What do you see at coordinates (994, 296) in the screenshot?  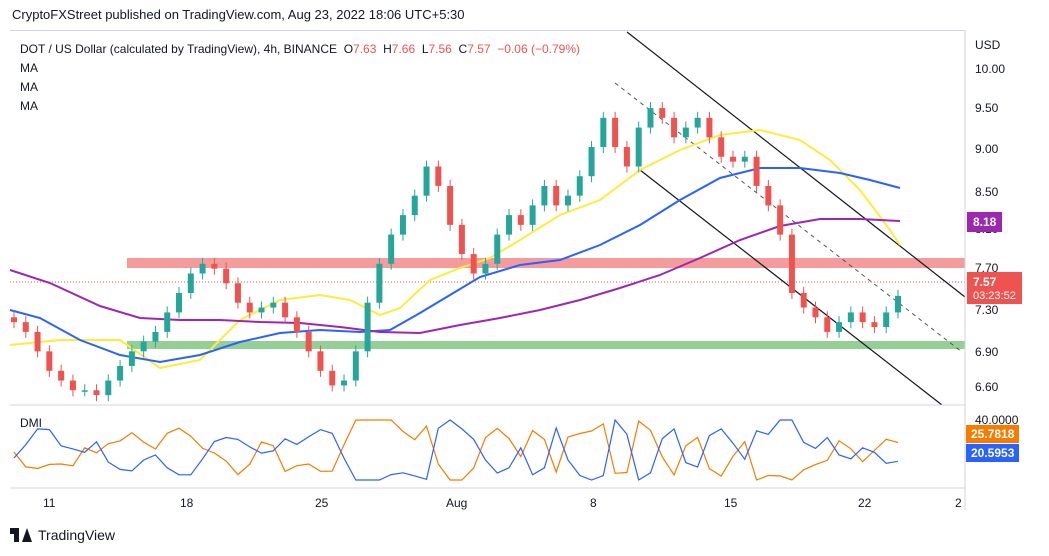 I see `bar-countdown: 03:23:52` at bounding box center [994, 296].